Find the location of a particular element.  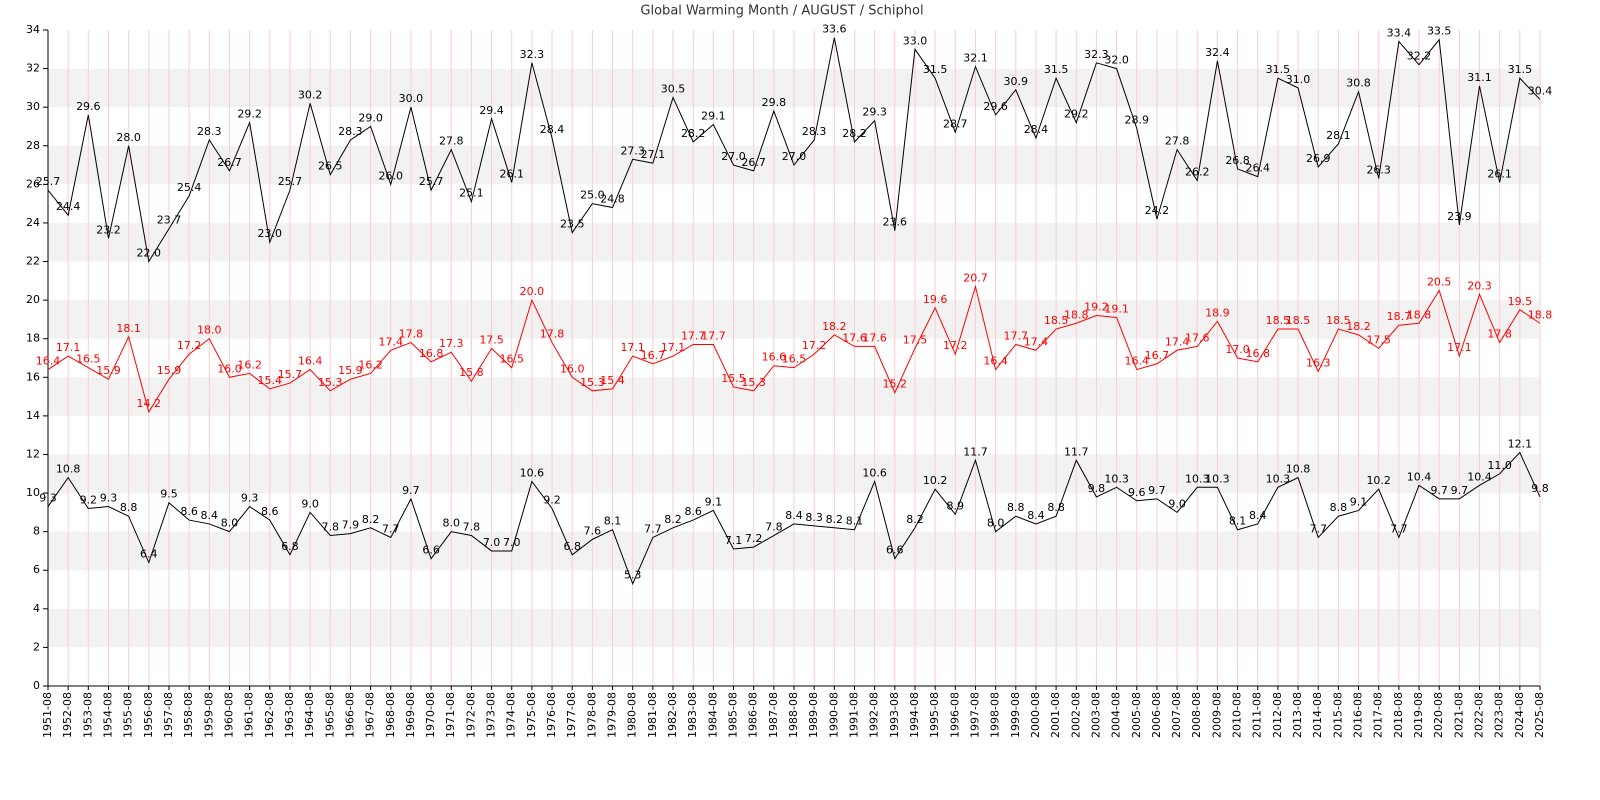

data-label: 16.2 is located at coordinates (249, 364).